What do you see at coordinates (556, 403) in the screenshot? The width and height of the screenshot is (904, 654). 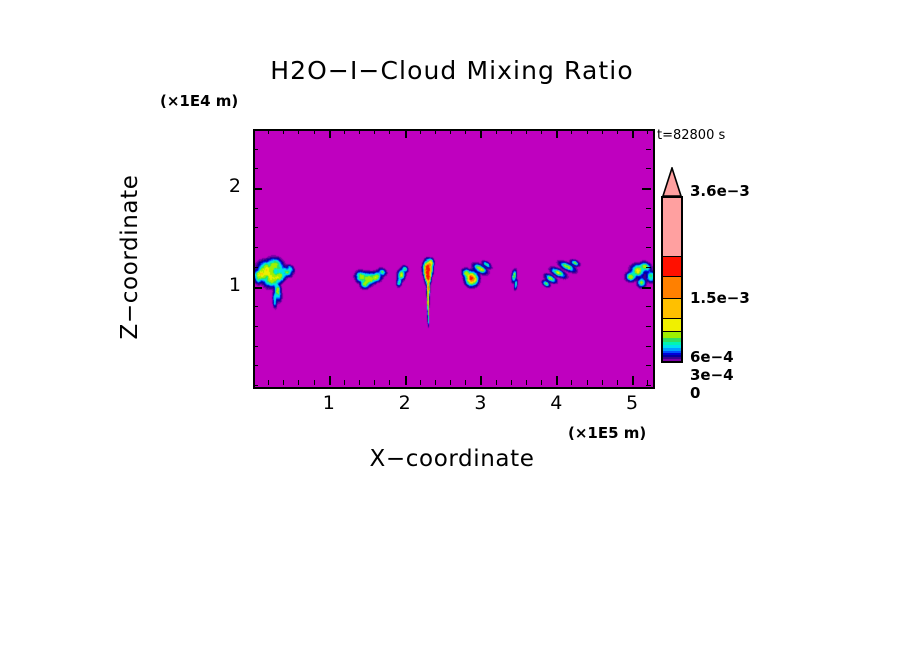 I see `x-tick-label: 4` at bounding box center [556, 403].